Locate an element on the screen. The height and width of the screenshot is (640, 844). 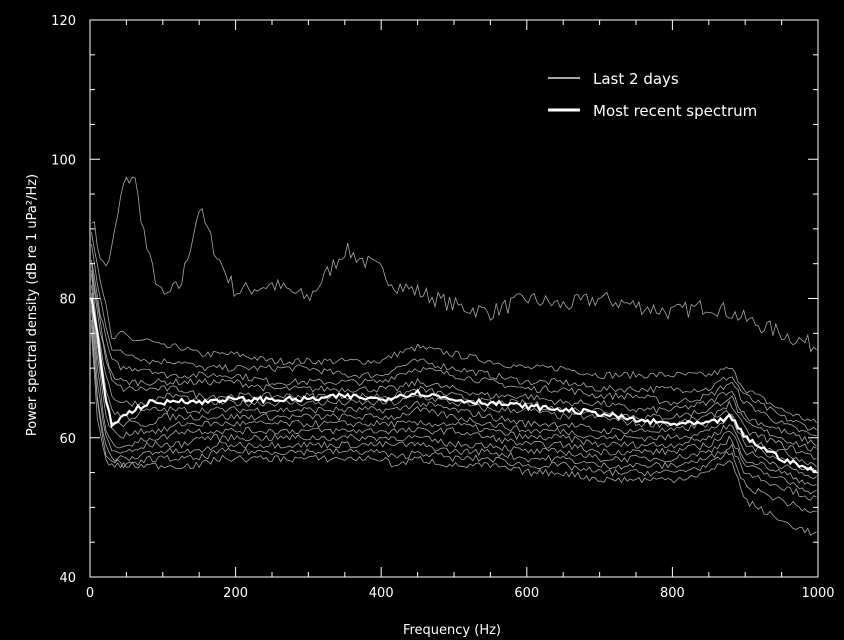
legend-label-most-recent: Most recent spectrum is located at coordinates (675, 111).